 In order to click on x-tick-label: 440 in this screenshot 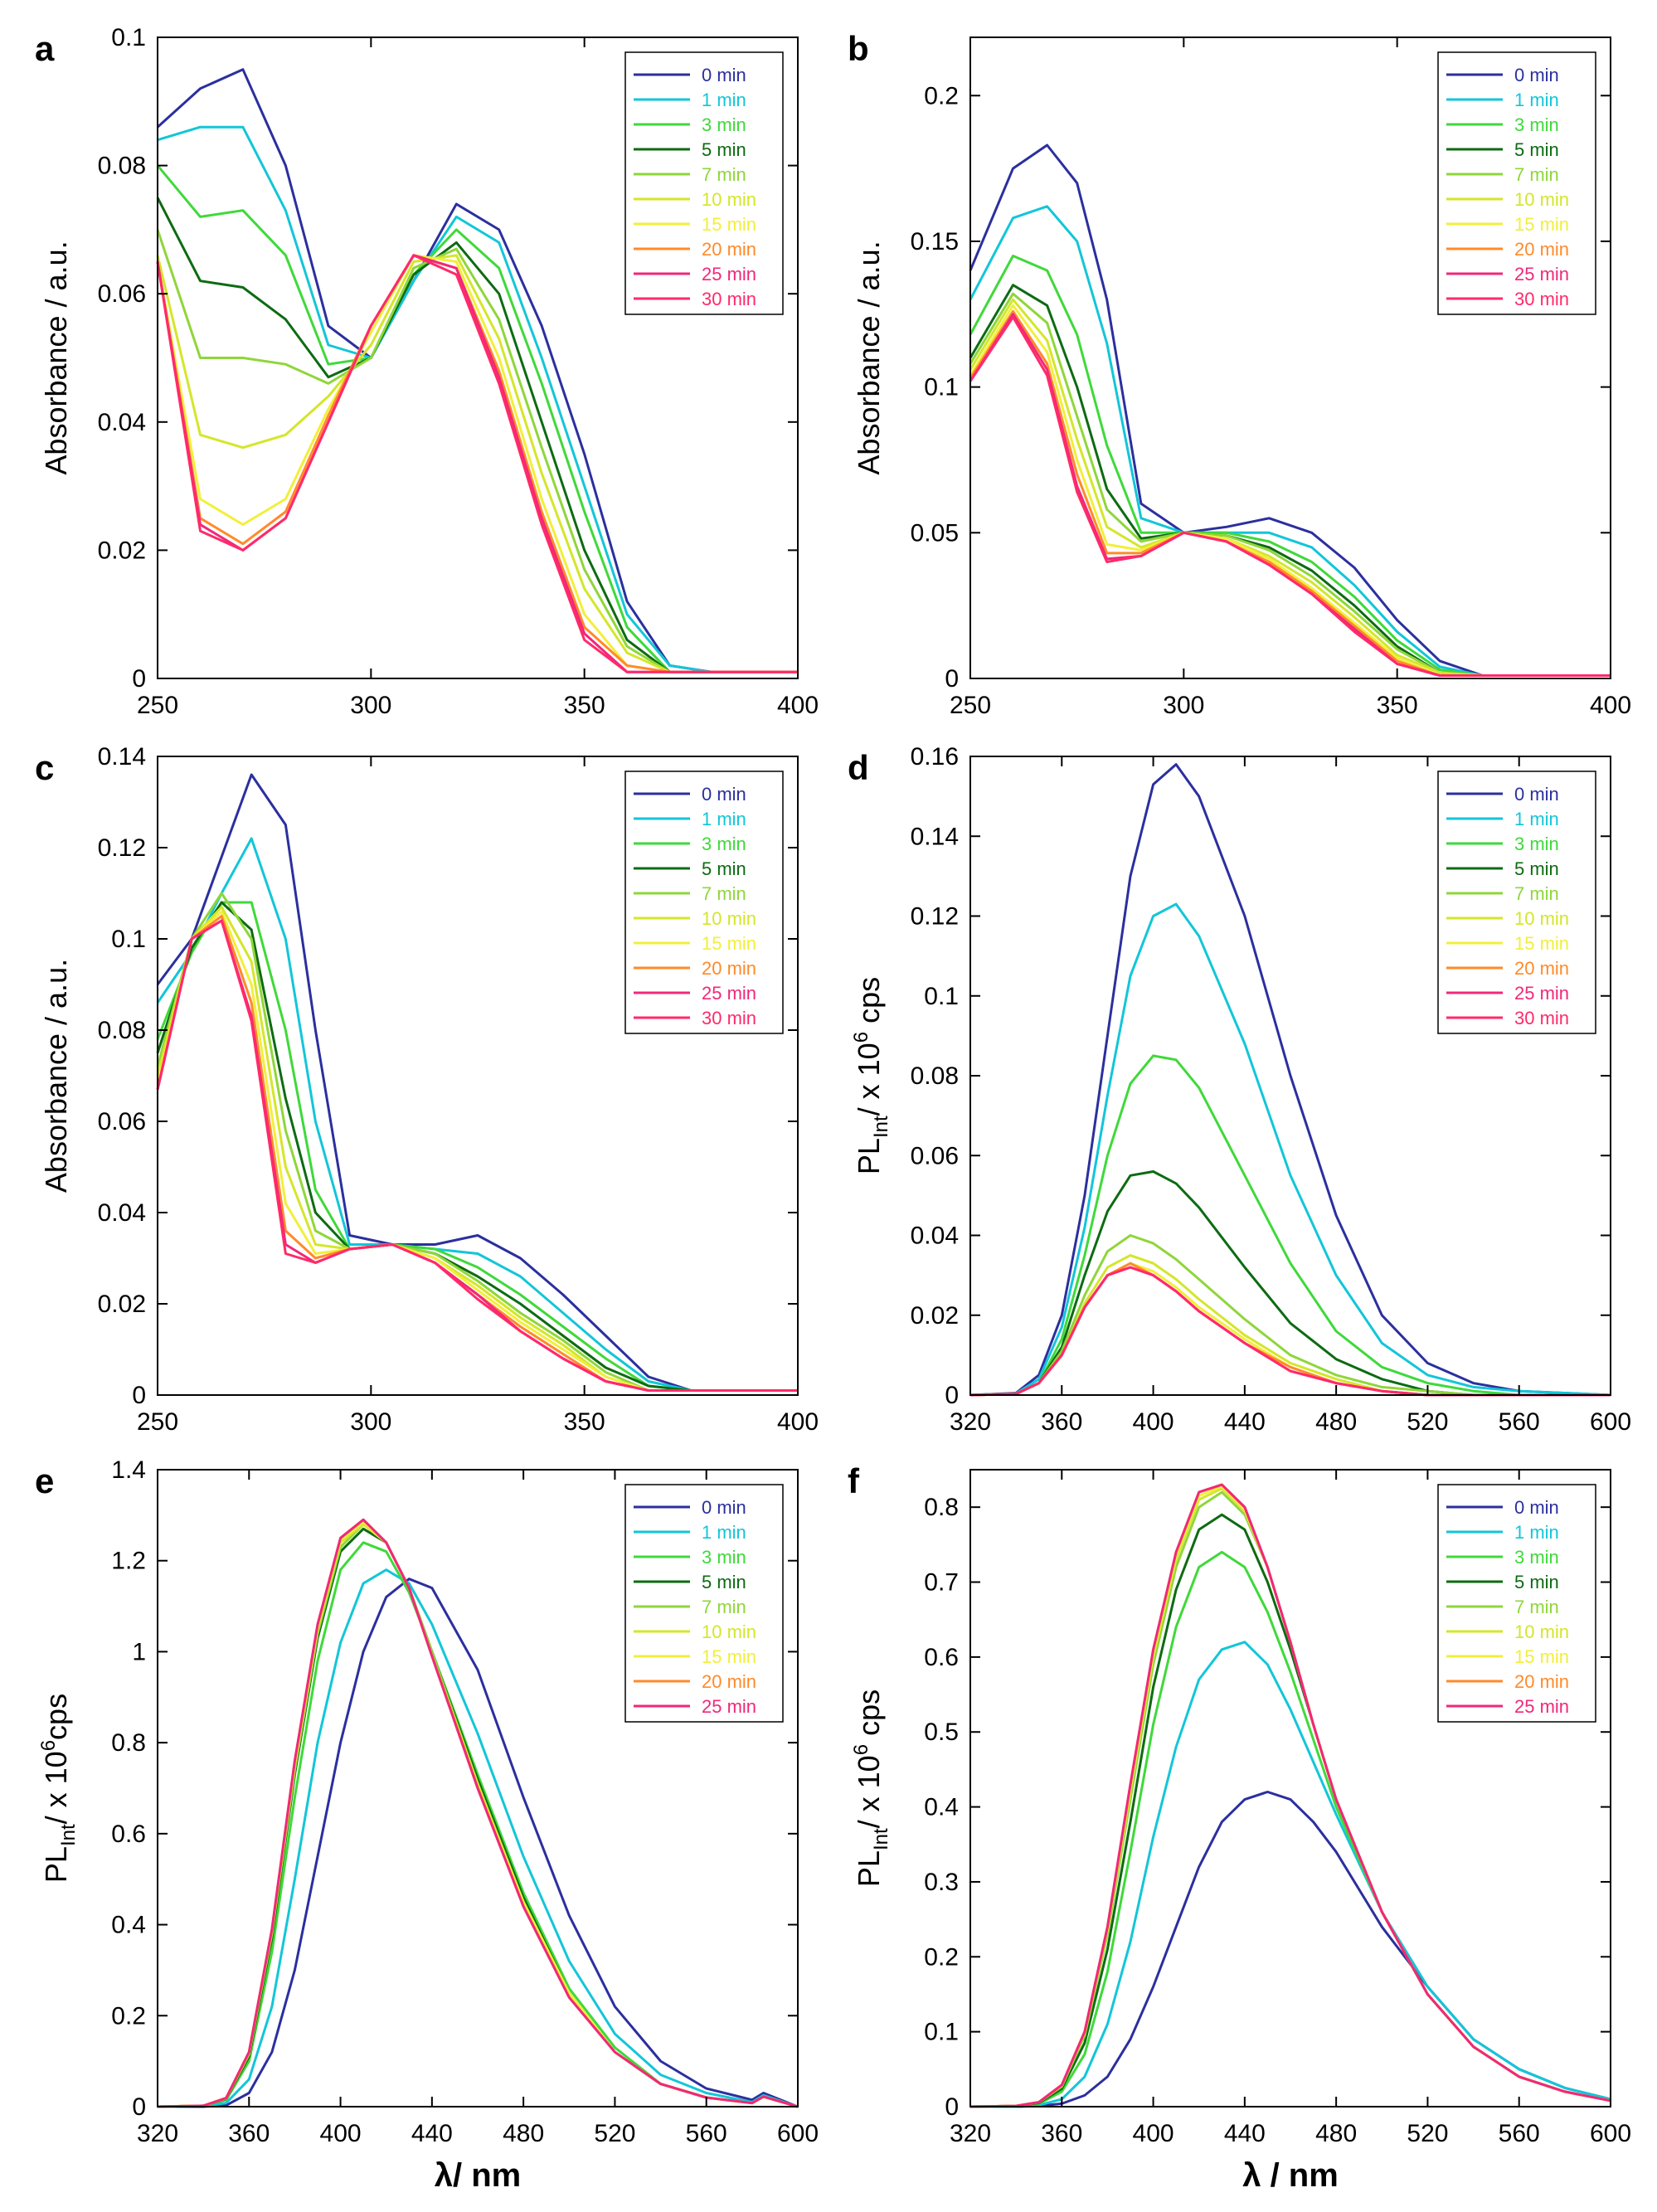, I will do `click(1245, 1422)`.